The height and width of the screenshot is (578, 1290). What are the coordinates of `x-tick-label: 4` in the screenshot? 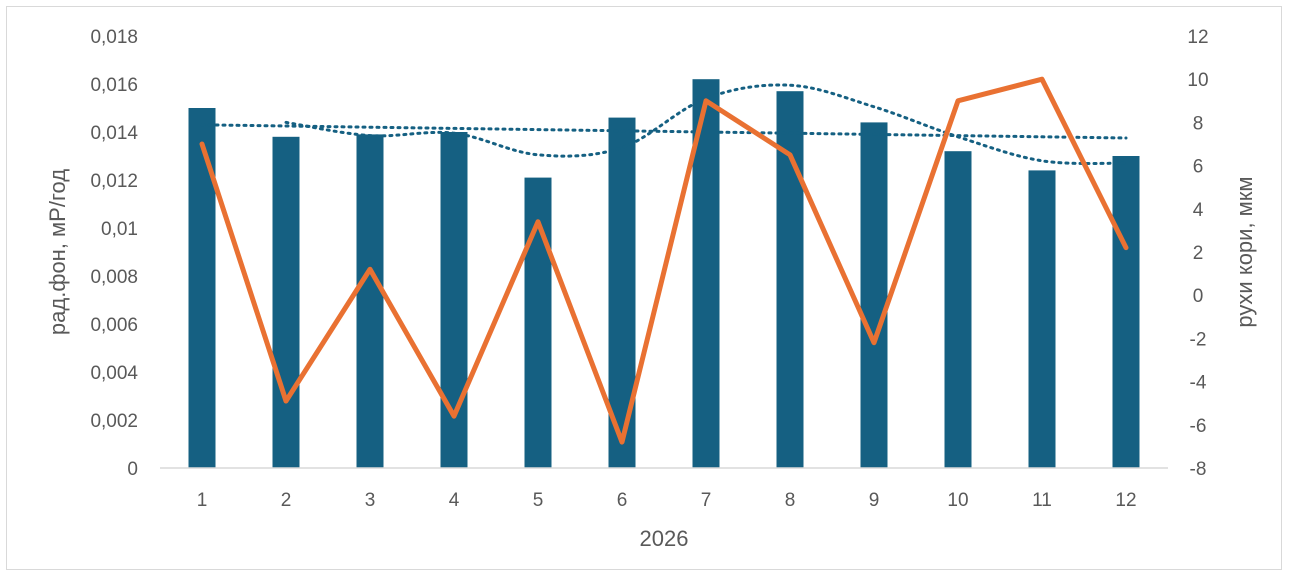 It's located at (454, 500).